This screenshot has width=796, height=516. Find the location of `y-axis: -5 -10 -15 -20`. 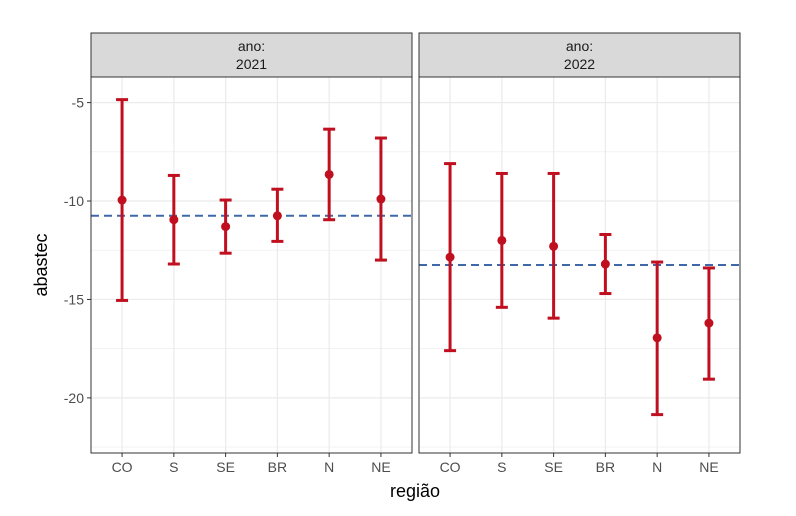

y-axis: -5 -10 -15 -20 is located at coordinates (77, 250).